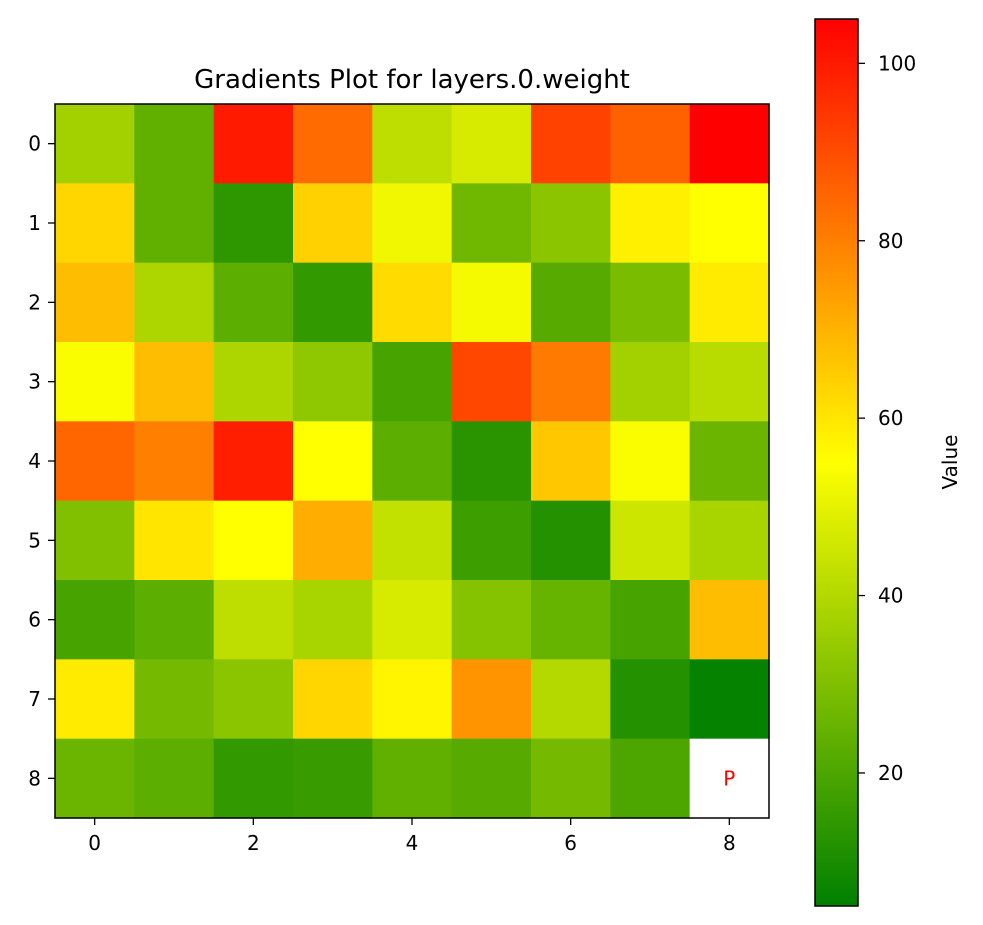 Image resolution: width=983 pixels, height=925 pixels. What do you see at coordinates (491, 540) in the screenshot?
I see `heatmap-cell-r5-c5` at bounding box center [491, 540].